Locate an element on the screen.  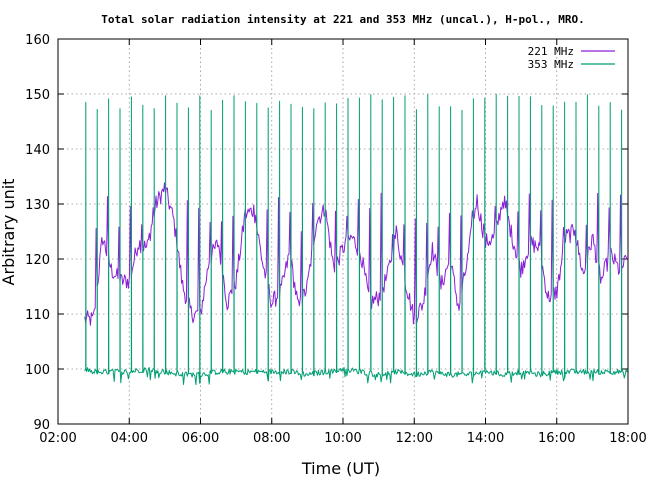
legend-label: 353 MHz is located at coordinates (551, 64).